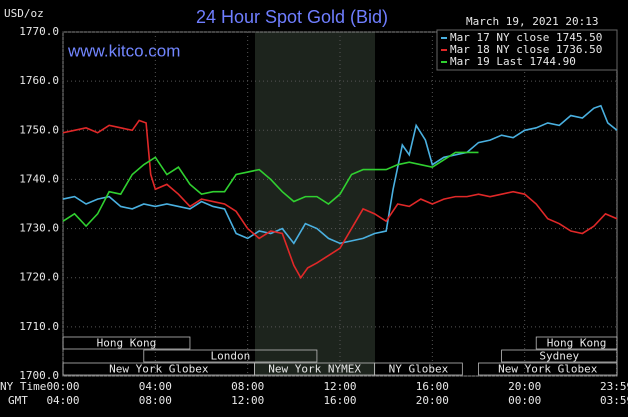 The height and width of the screenshot is (417, 628). What do you see at coordinates (39, 375) in the screenshot?
I see `y-tick-label: 1700.0` at bounding box center [39, 375].